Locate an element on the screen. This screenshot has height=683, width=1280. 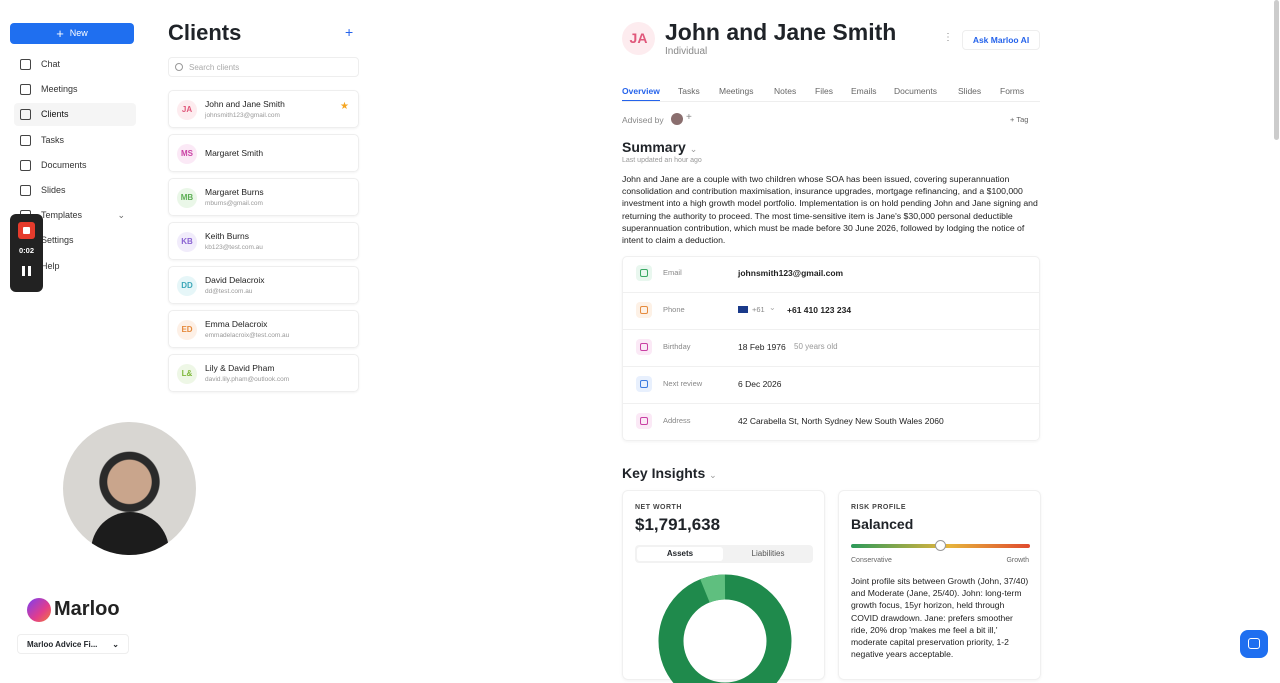
summary-title: Summary ⌄ is located at coordinates (660, 147).